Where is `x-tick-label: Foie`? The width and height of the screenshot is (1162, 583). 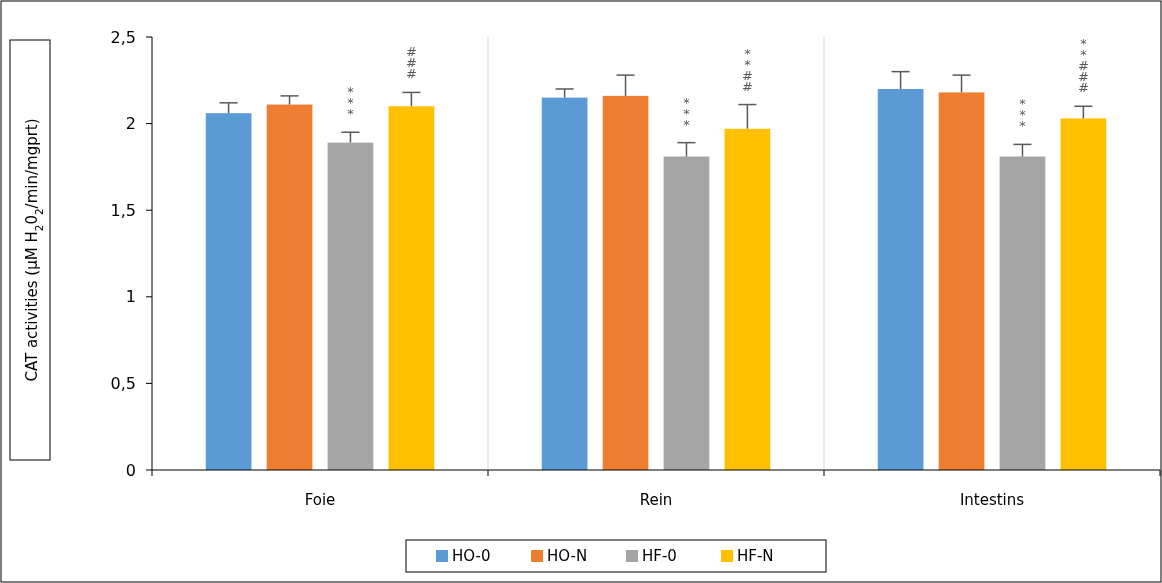
x-tick-label: Foie is located at coordinates (320, 500).